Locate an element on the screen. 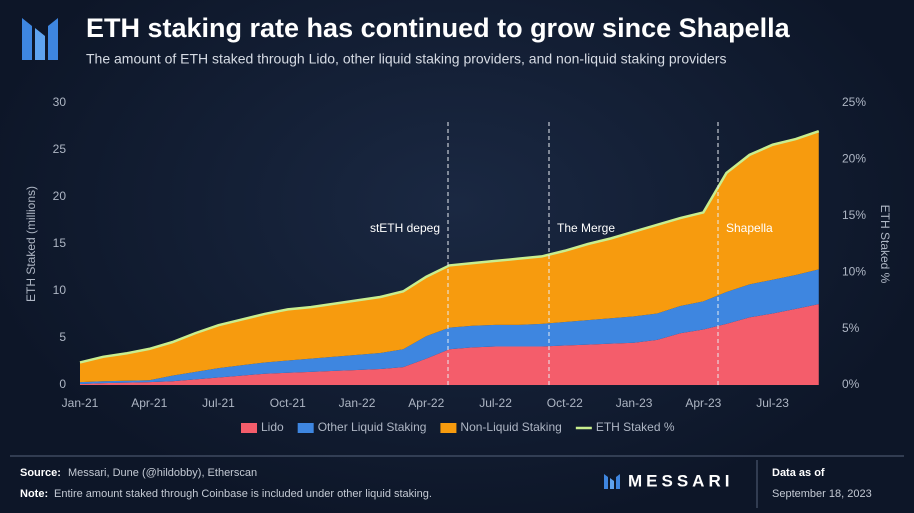  y2-tick-label: 10% is located at coordinates (854, 271).